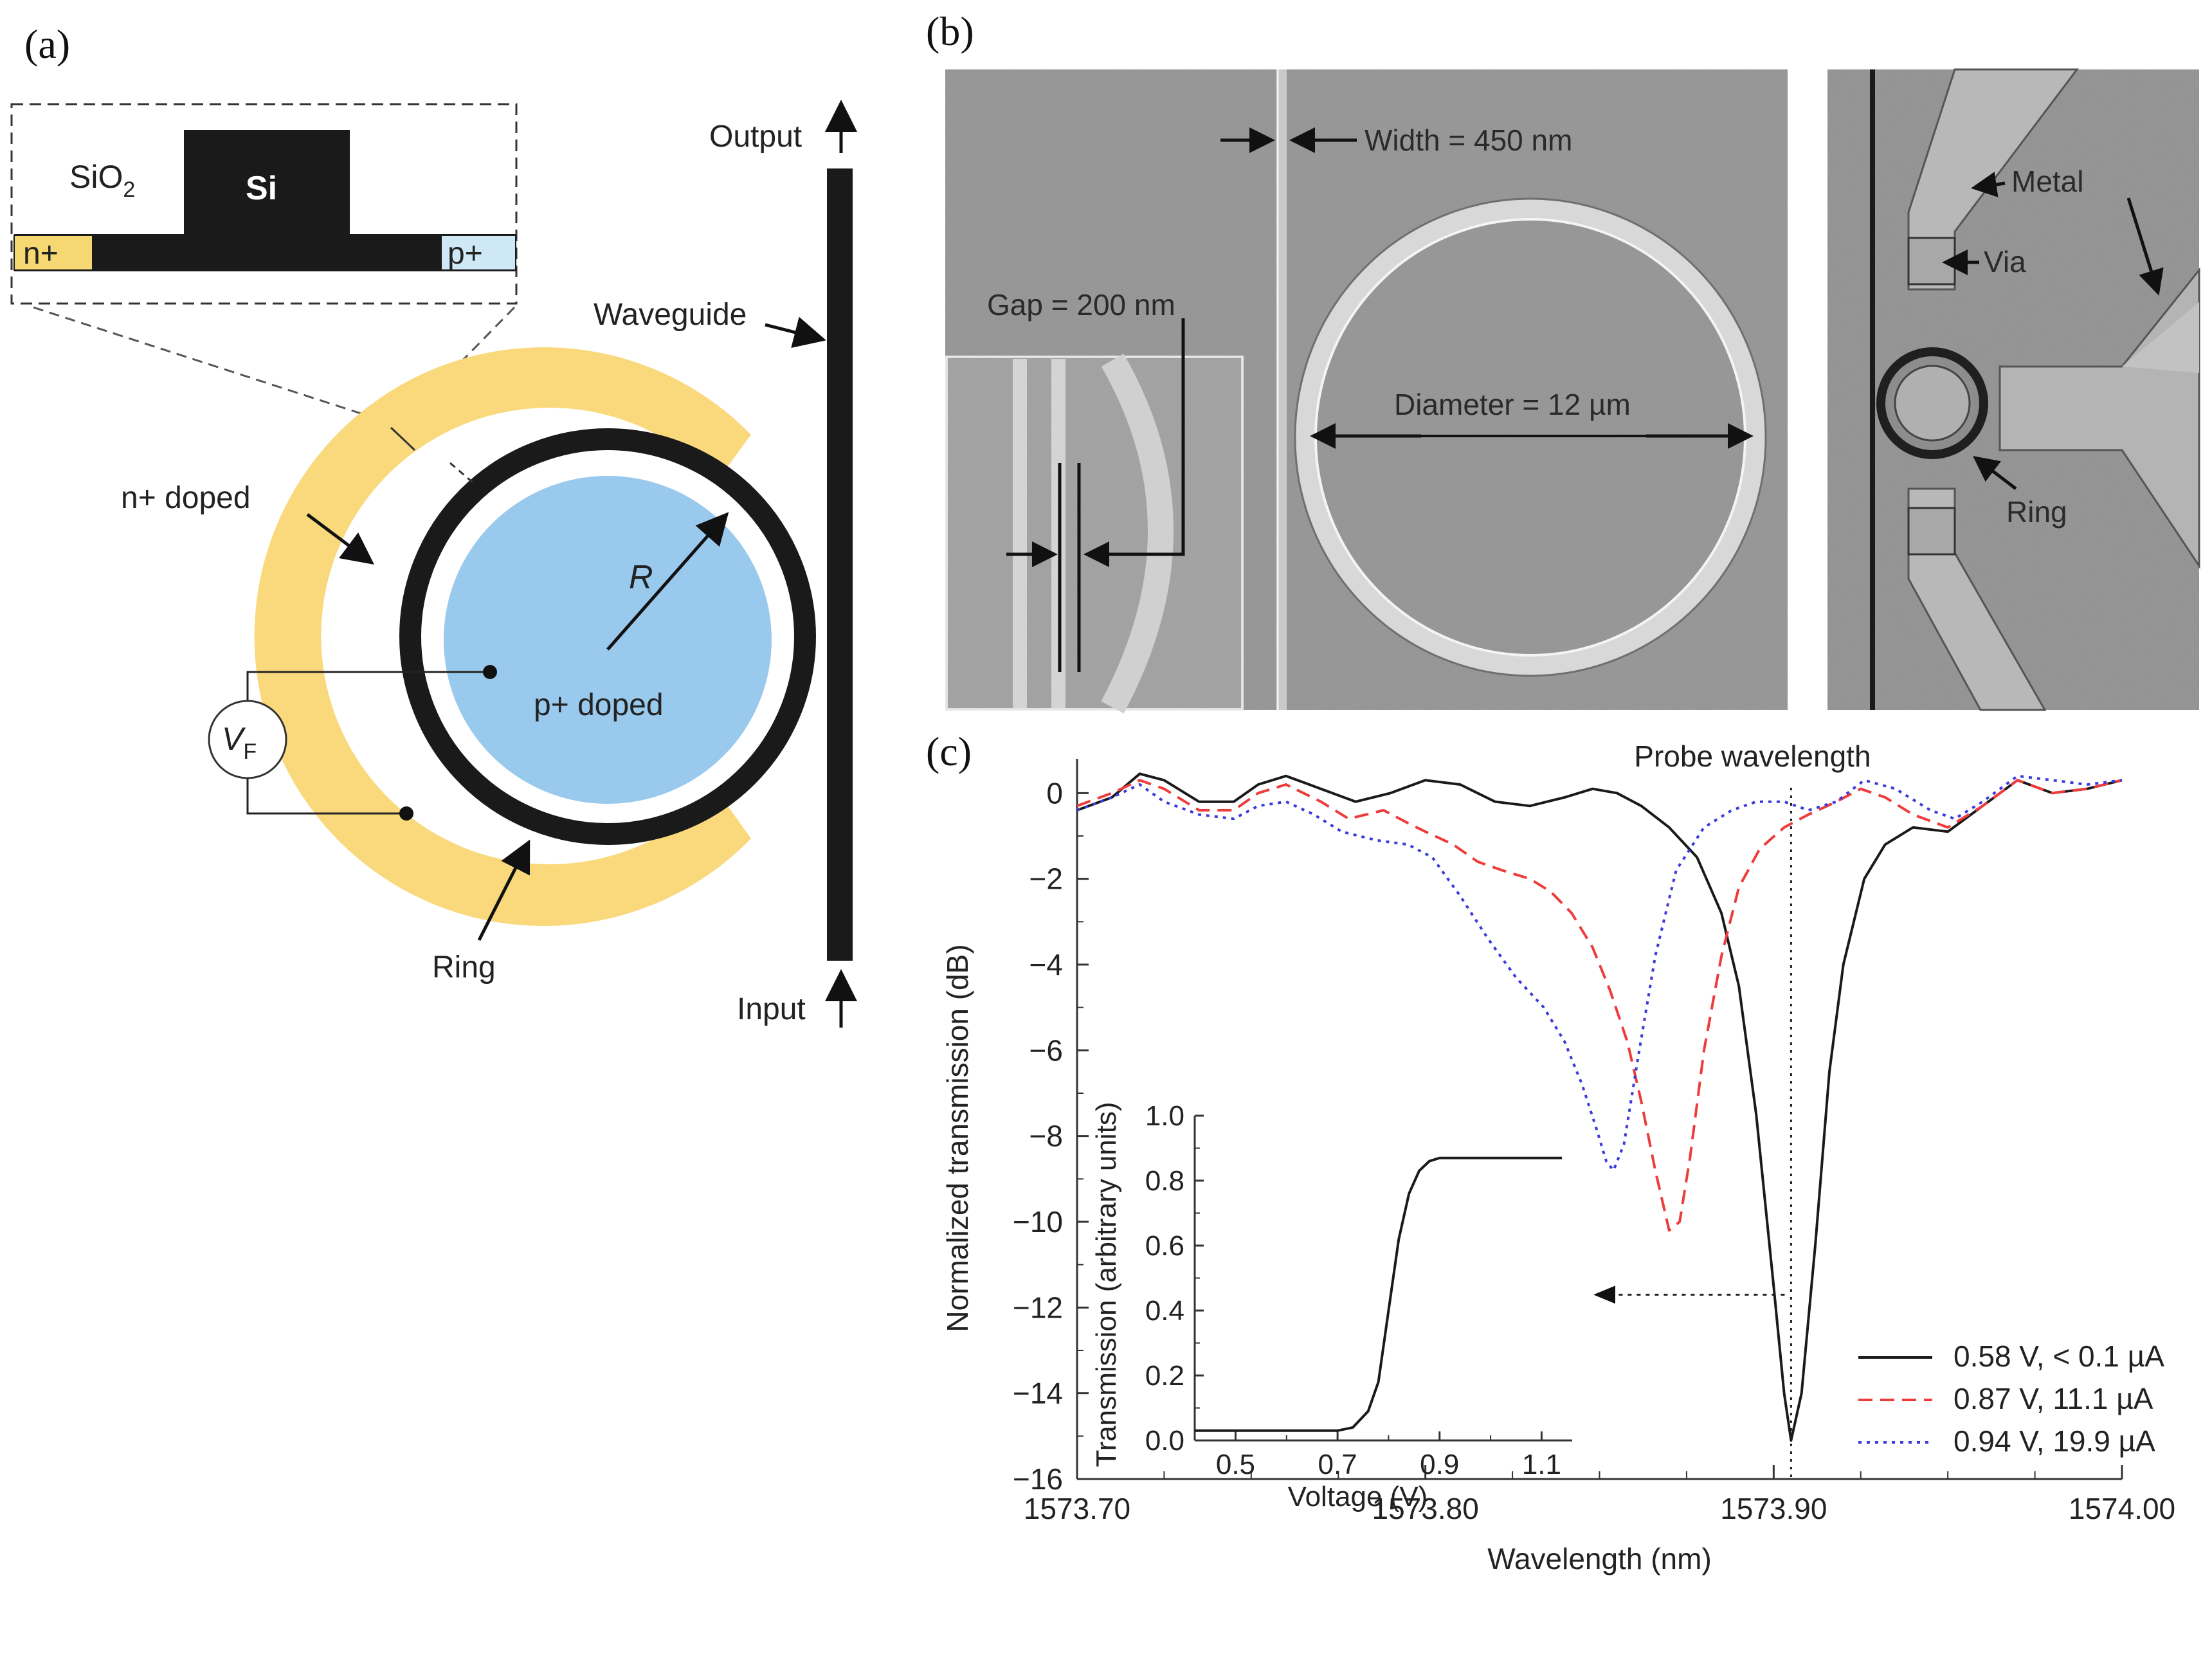  I want to click on cross-section-inset: n+ p+ Si SiO2, so click(264, 265).